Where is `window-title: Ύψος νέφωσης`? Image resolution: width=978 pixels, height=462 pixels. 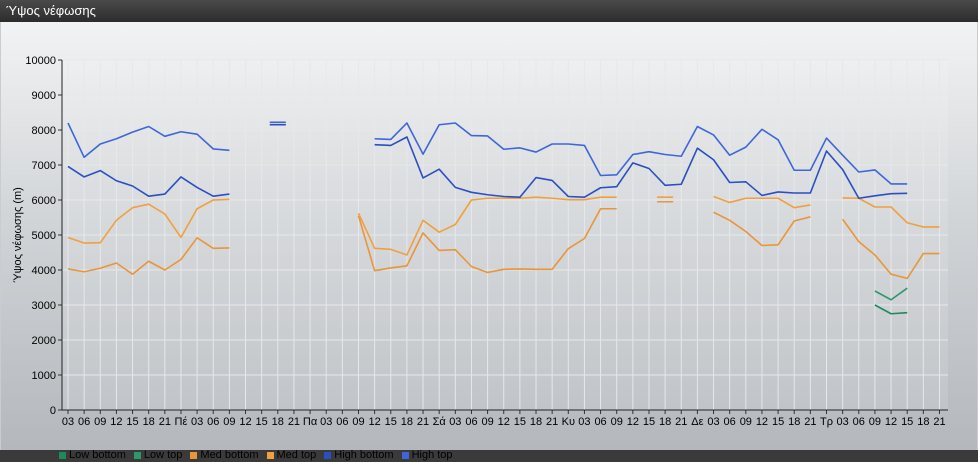 window-title: Ύψος νέφωσης is located at coordinates (51, 10).